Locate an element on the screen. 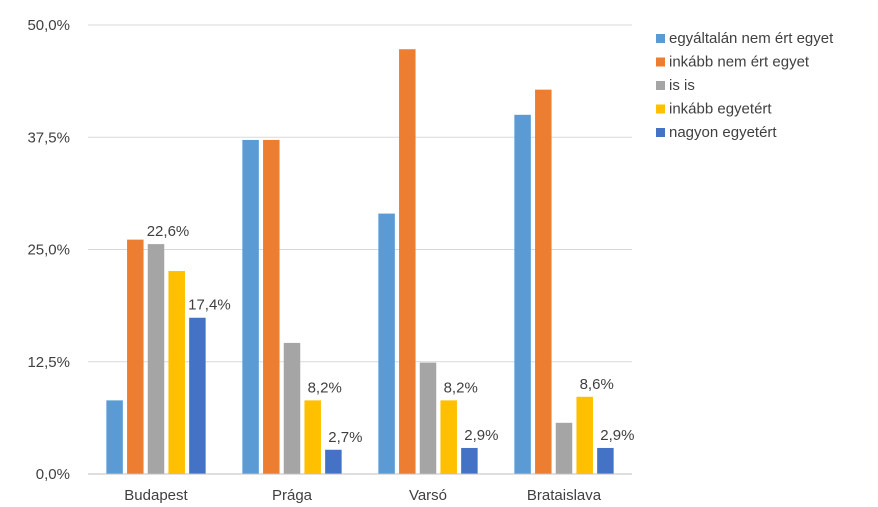 Image resolution: width=878 pixels, height=507 pixels. data-label: 8,6% is located at coordinates (597, 384).